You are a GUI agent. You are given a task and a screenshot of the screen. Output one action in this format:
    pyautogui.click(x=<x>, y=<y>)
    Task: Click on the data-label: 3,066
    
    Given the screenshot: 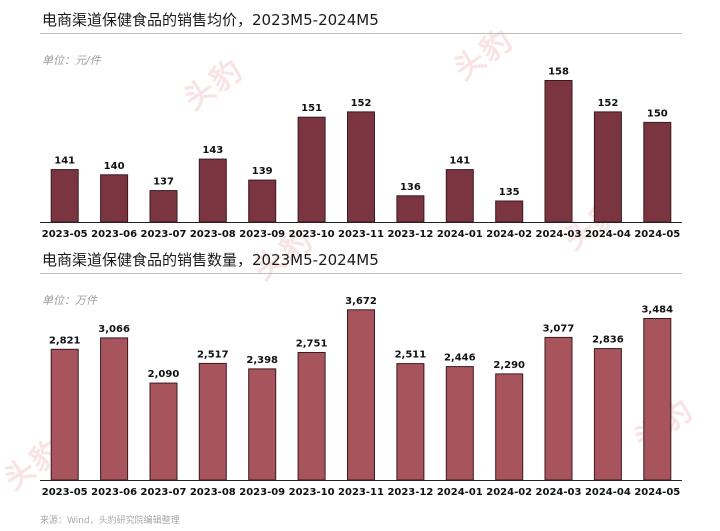 What is the action you would take?
    pyautogui.click(x=114, y=329)
    